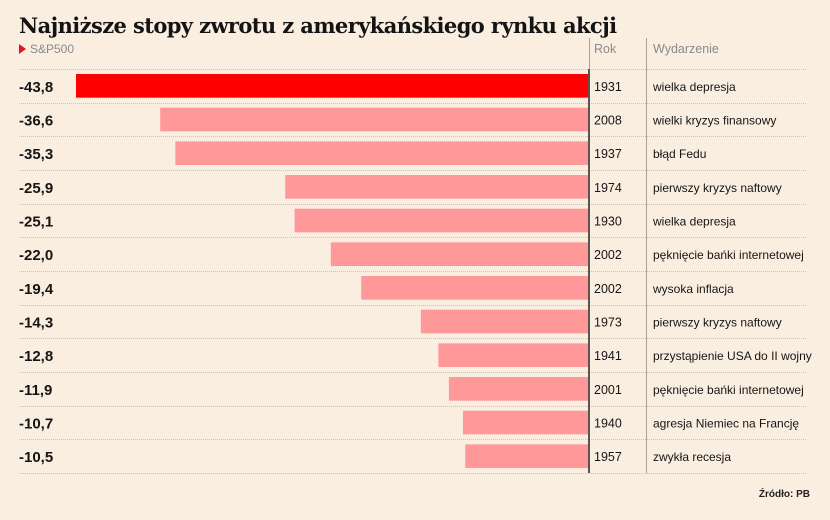 The height and width of the screenshot is (520, 830). Describe the element at coordinates (36, 222) in the screenshot. I see `value-label: -25,1` at that location.